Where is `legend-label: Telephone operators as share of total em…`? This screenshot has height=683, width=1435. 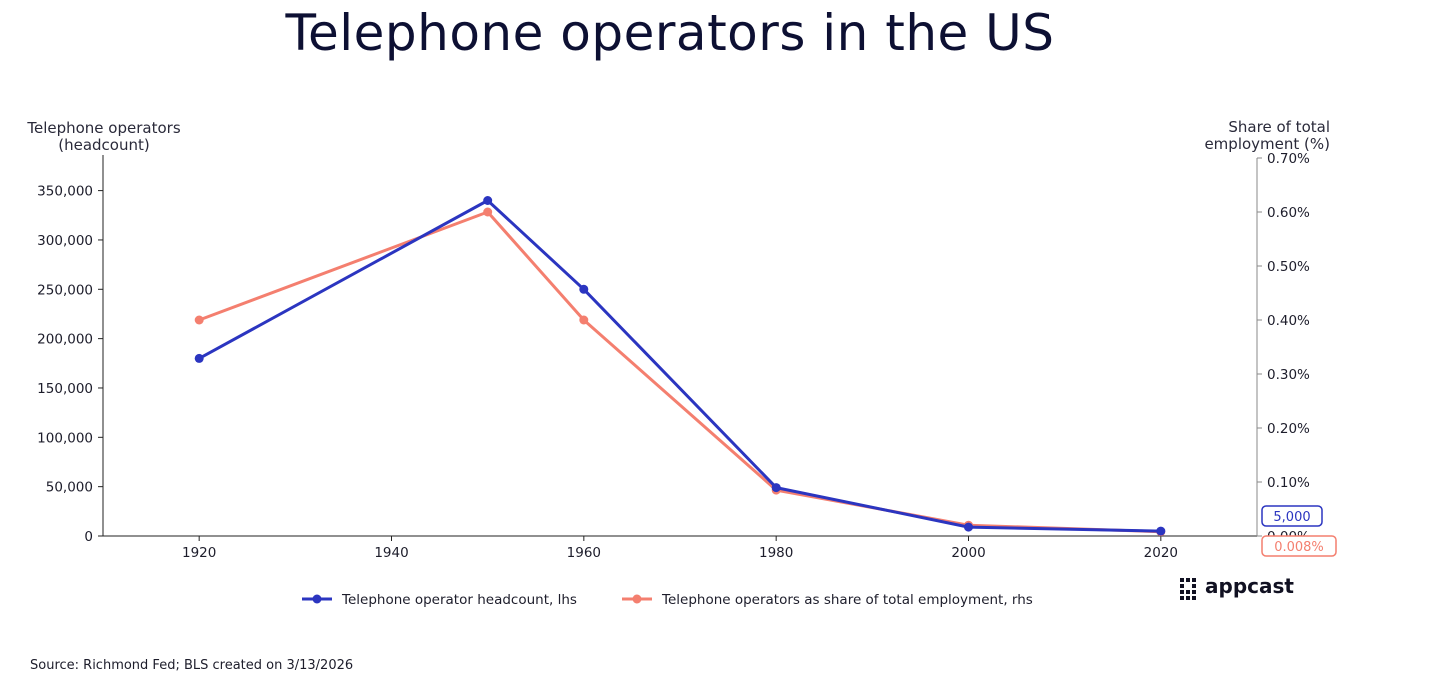 legend-label: Telephone operators as share of total em… is located at coordinates (847, 600).